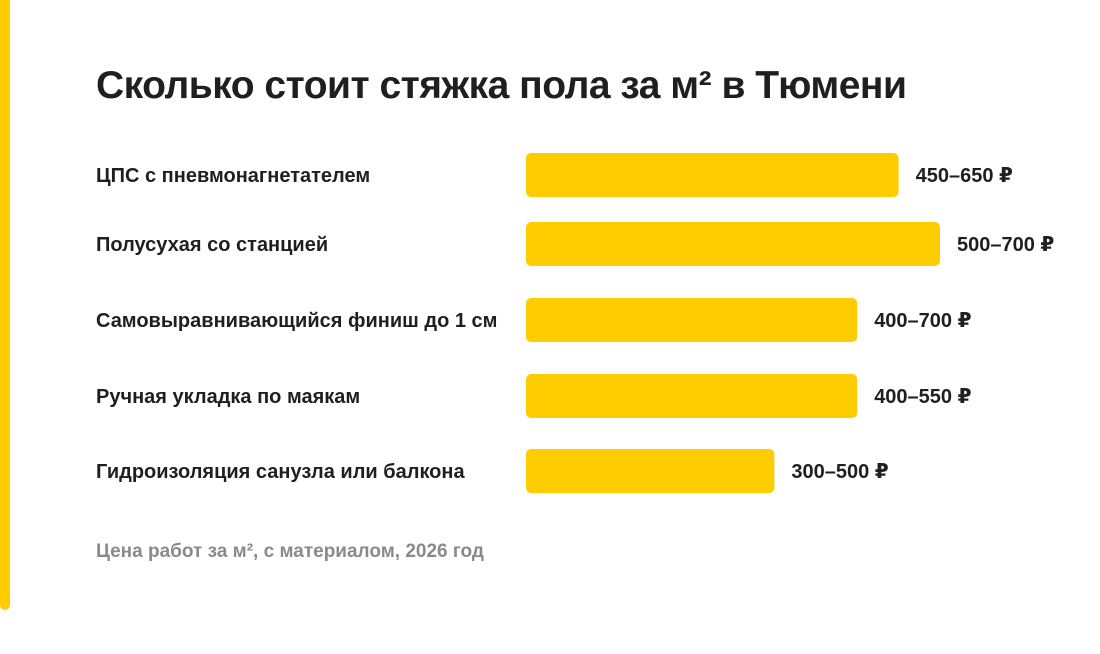  What do you see at coordinates (5, 305) in the screenshot?
I see `accent-bar` at bounding box center [5, 305].